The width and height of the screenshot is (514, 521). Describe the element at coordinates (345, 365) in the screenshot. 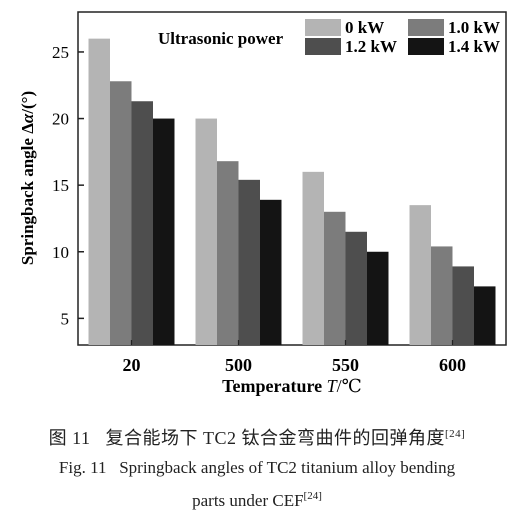

I see `x-tick-label: 550` at that location.